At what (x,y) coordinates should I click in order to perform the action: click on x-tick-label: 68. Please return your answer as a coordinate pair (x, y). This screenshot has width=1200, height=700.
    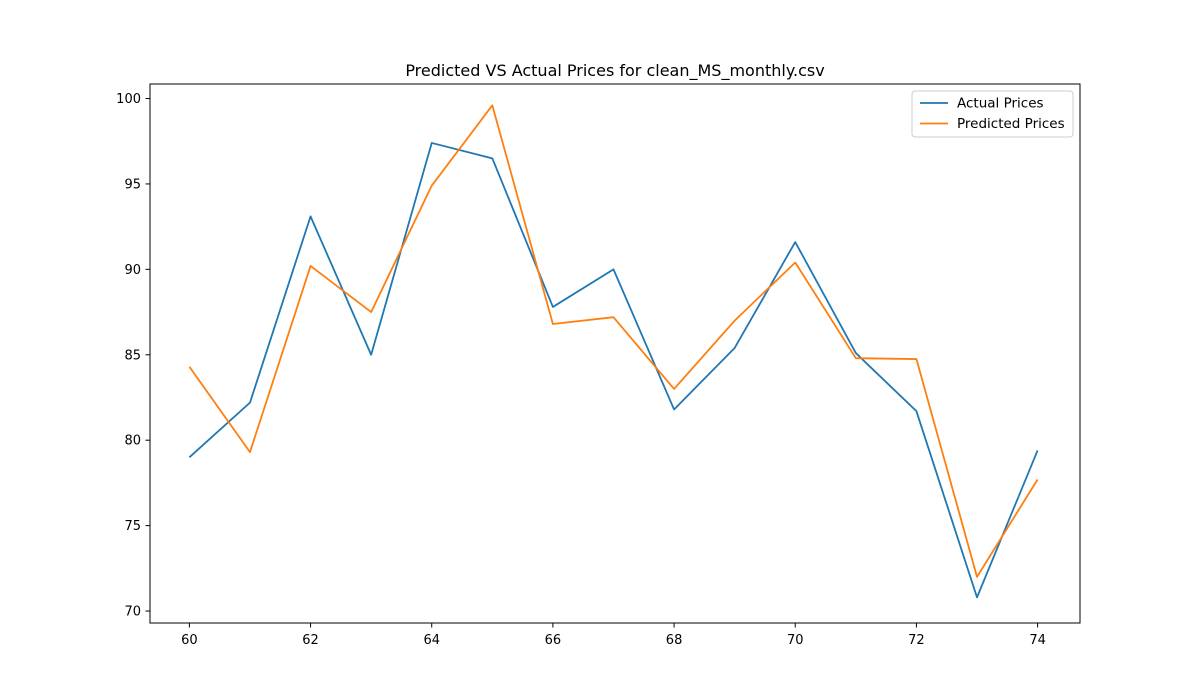
    Looking at the image, I should click on (674, 640).